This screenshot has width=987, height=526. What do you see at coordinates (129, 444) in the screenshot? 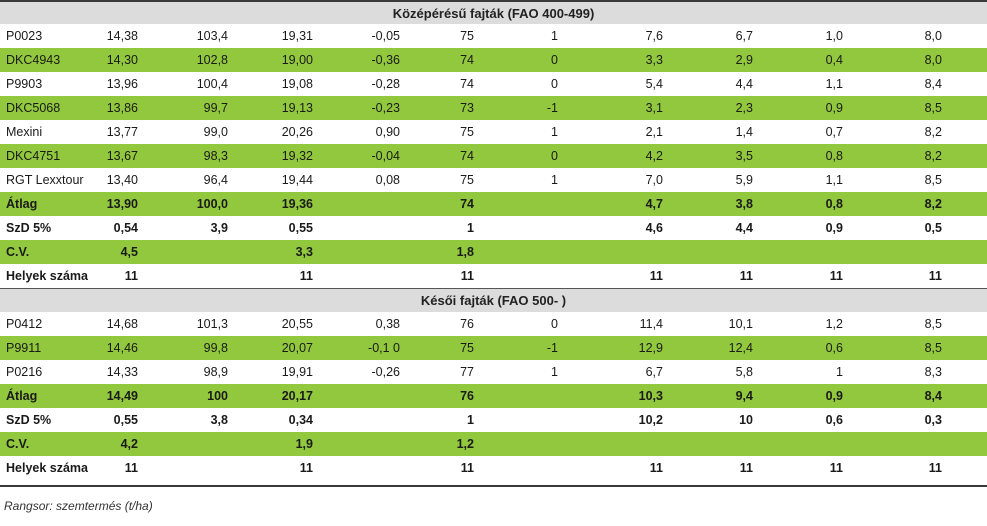
I see `table-cell: 4,2` at bounding box center [129, 444].